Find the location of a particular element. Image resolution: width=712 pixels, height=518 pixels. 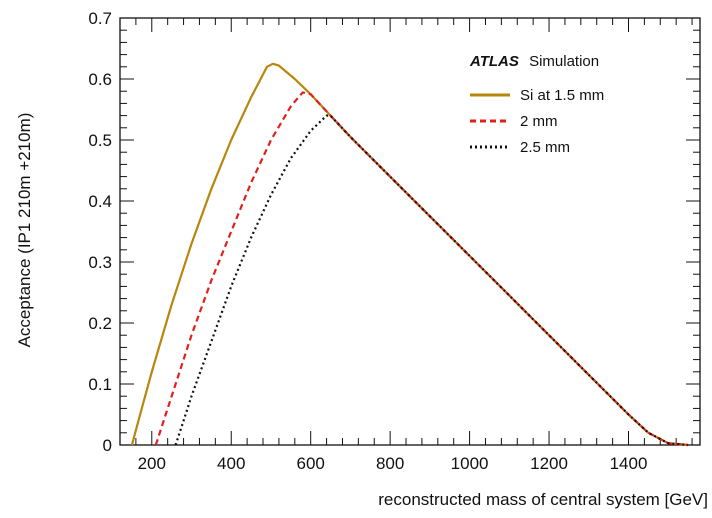

y-tick-label: 0.3 is located at coordinates (100, 262).